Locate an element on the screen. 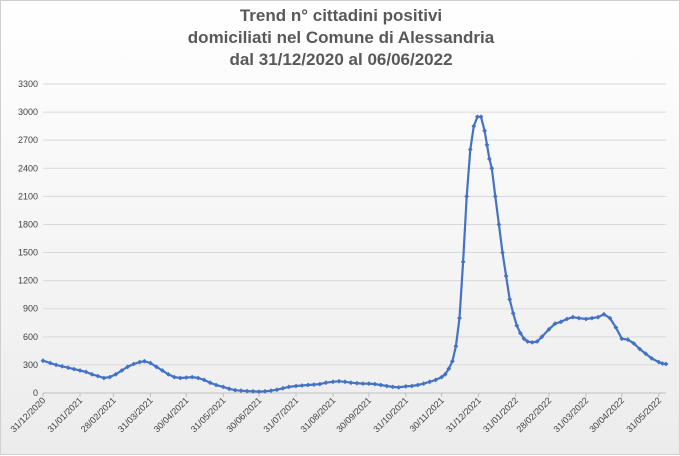 The image size is (680, 456). y-tick-label: 2700 is located at coordinates (28, 140).